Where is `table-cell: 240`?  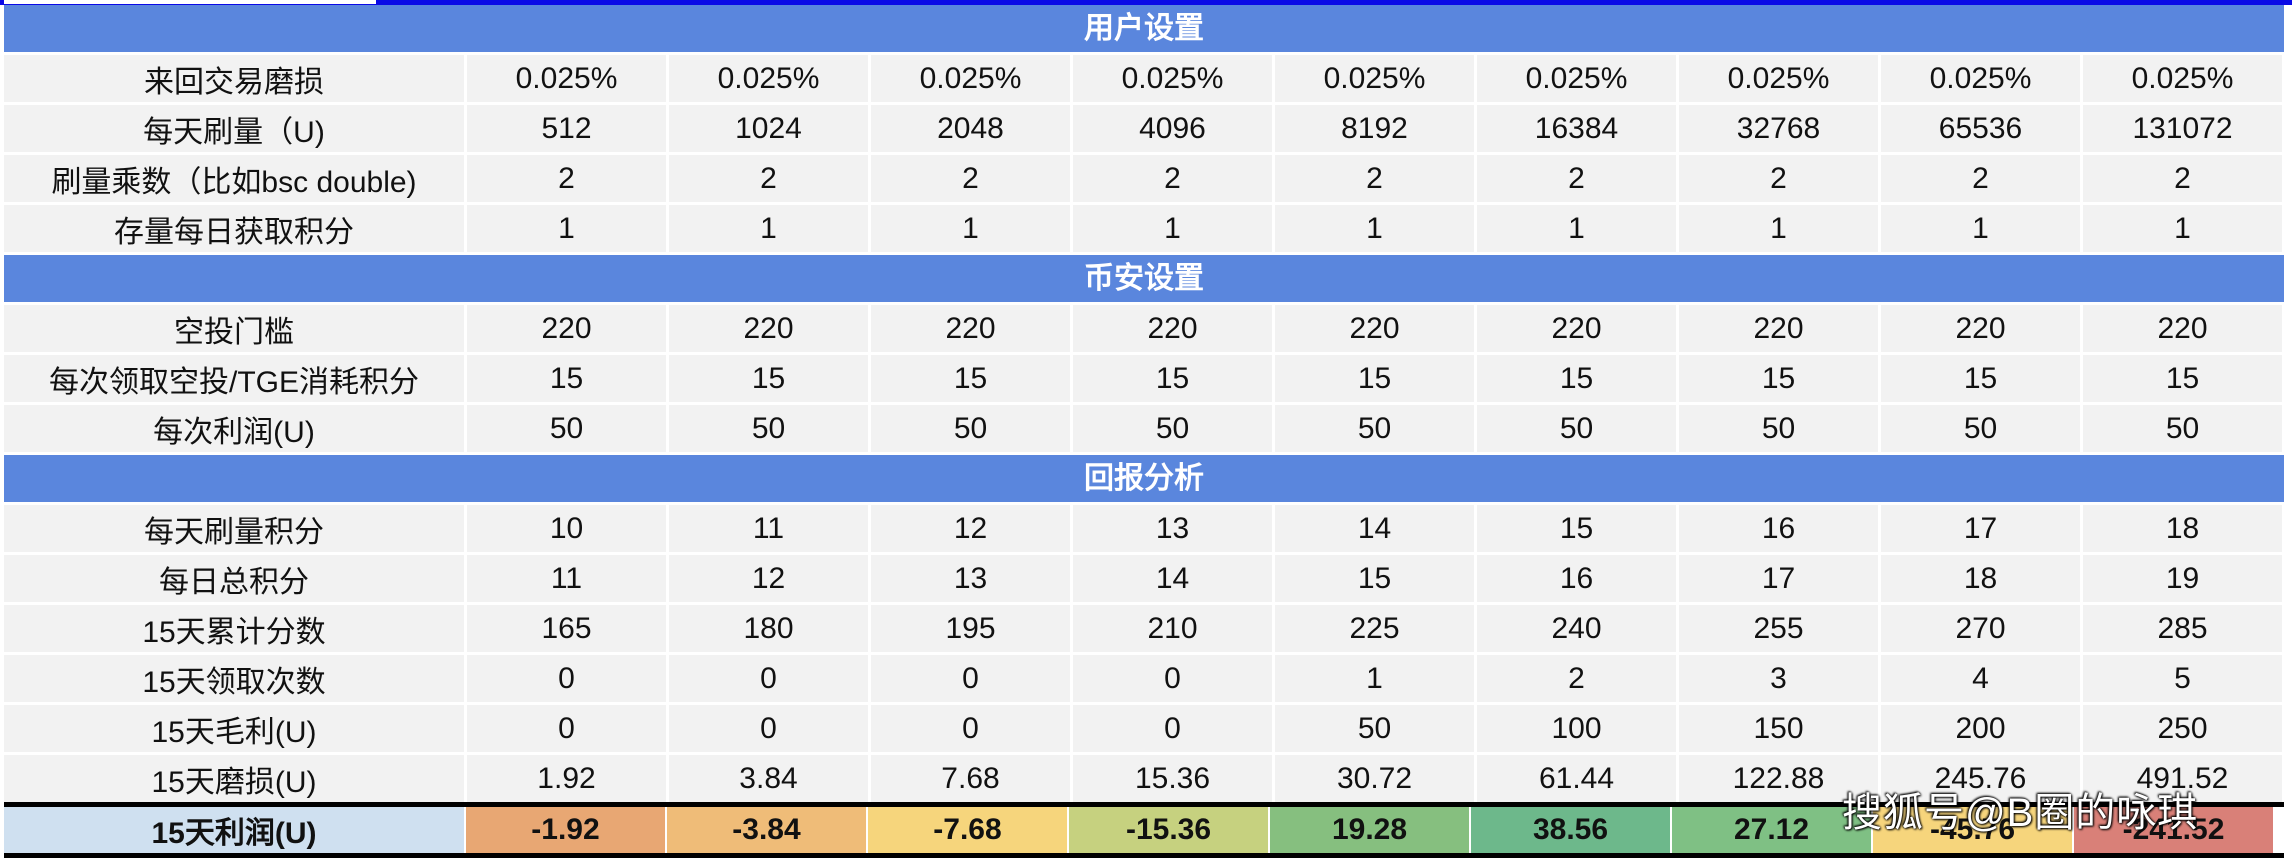
table-cell: 240 is located at coordinates (1576, 628).